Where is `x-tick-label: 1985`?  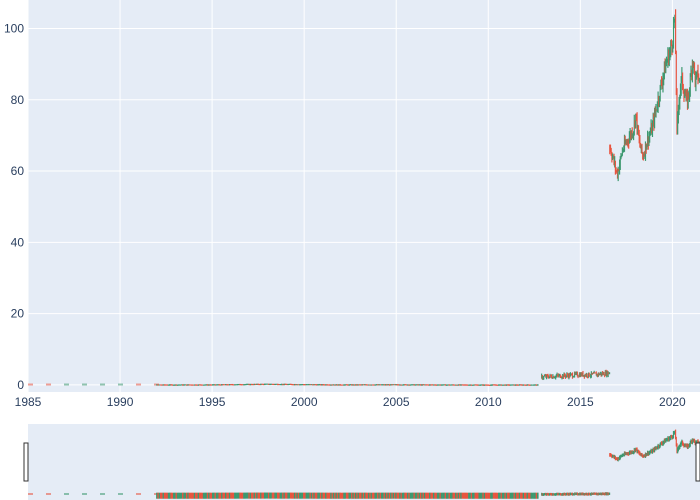
x-tick-label: 1985 is located at coordinates (28, 402).